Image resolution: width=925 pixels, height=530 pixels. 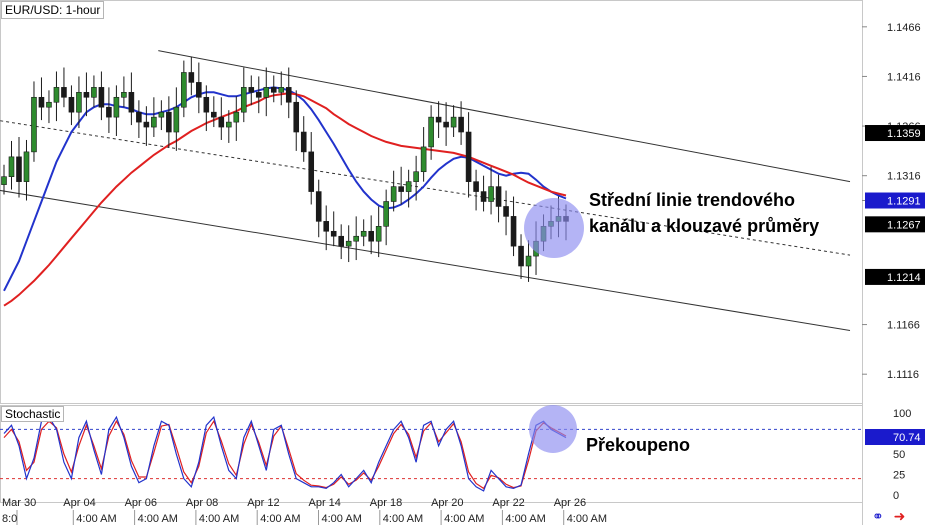 What do you see at coordinates (878, 516) in the screenshot?
I see `link-icon: ⚭` at bounding box center [878, 516].